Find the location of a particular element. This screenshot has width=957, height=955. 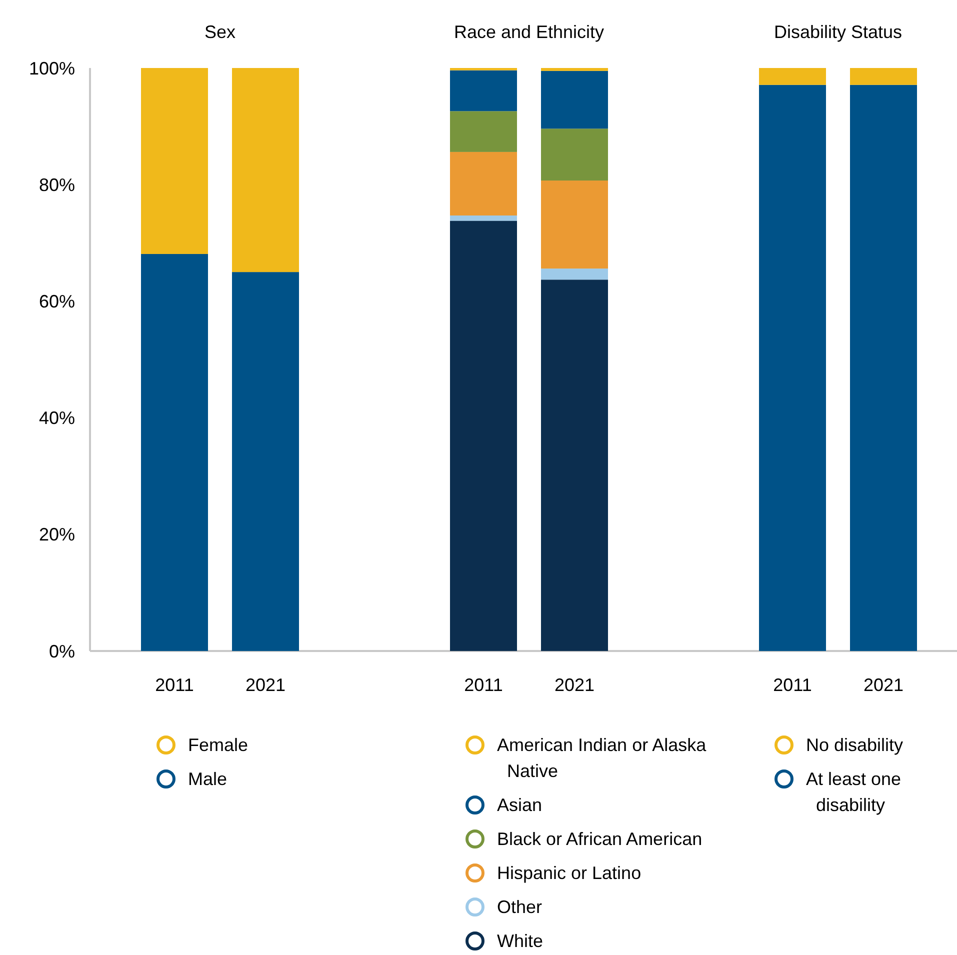

chart-title: Disability Status is located at coordinates (838, 32).